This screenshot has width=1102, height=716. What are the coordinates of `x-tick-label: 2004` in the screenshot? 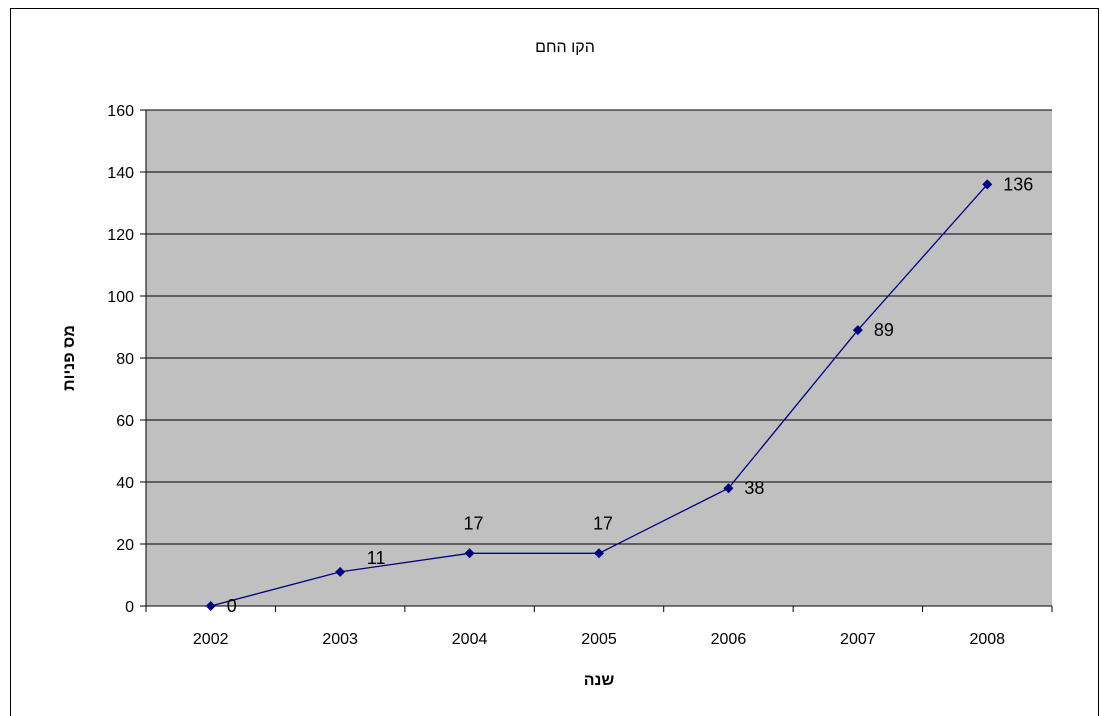 It's located at (470, 639).